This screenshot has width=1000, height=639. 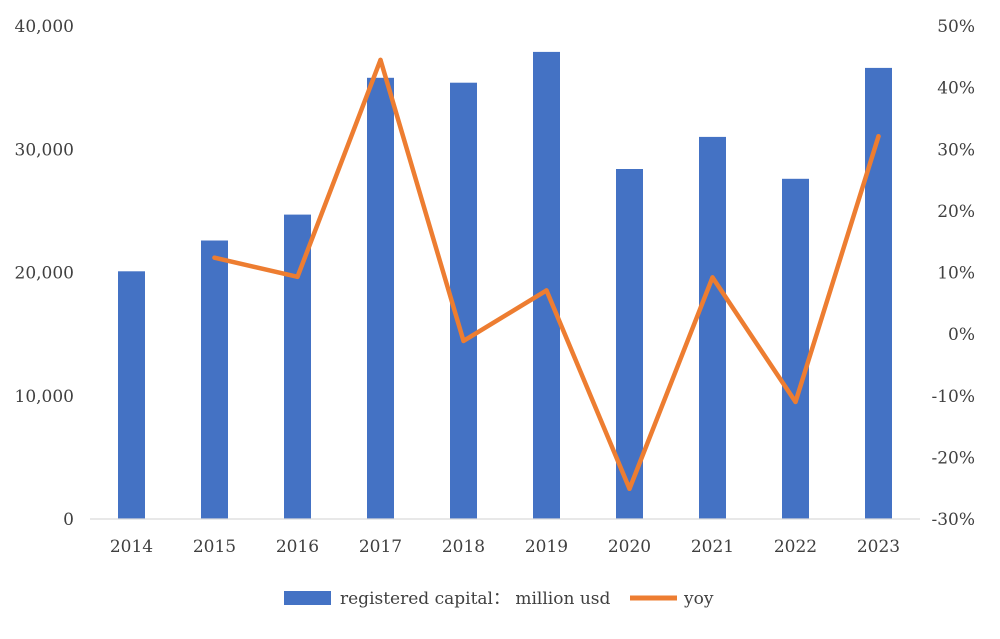 I want to click on yoy-point-2021, so click(x=712, y=277).